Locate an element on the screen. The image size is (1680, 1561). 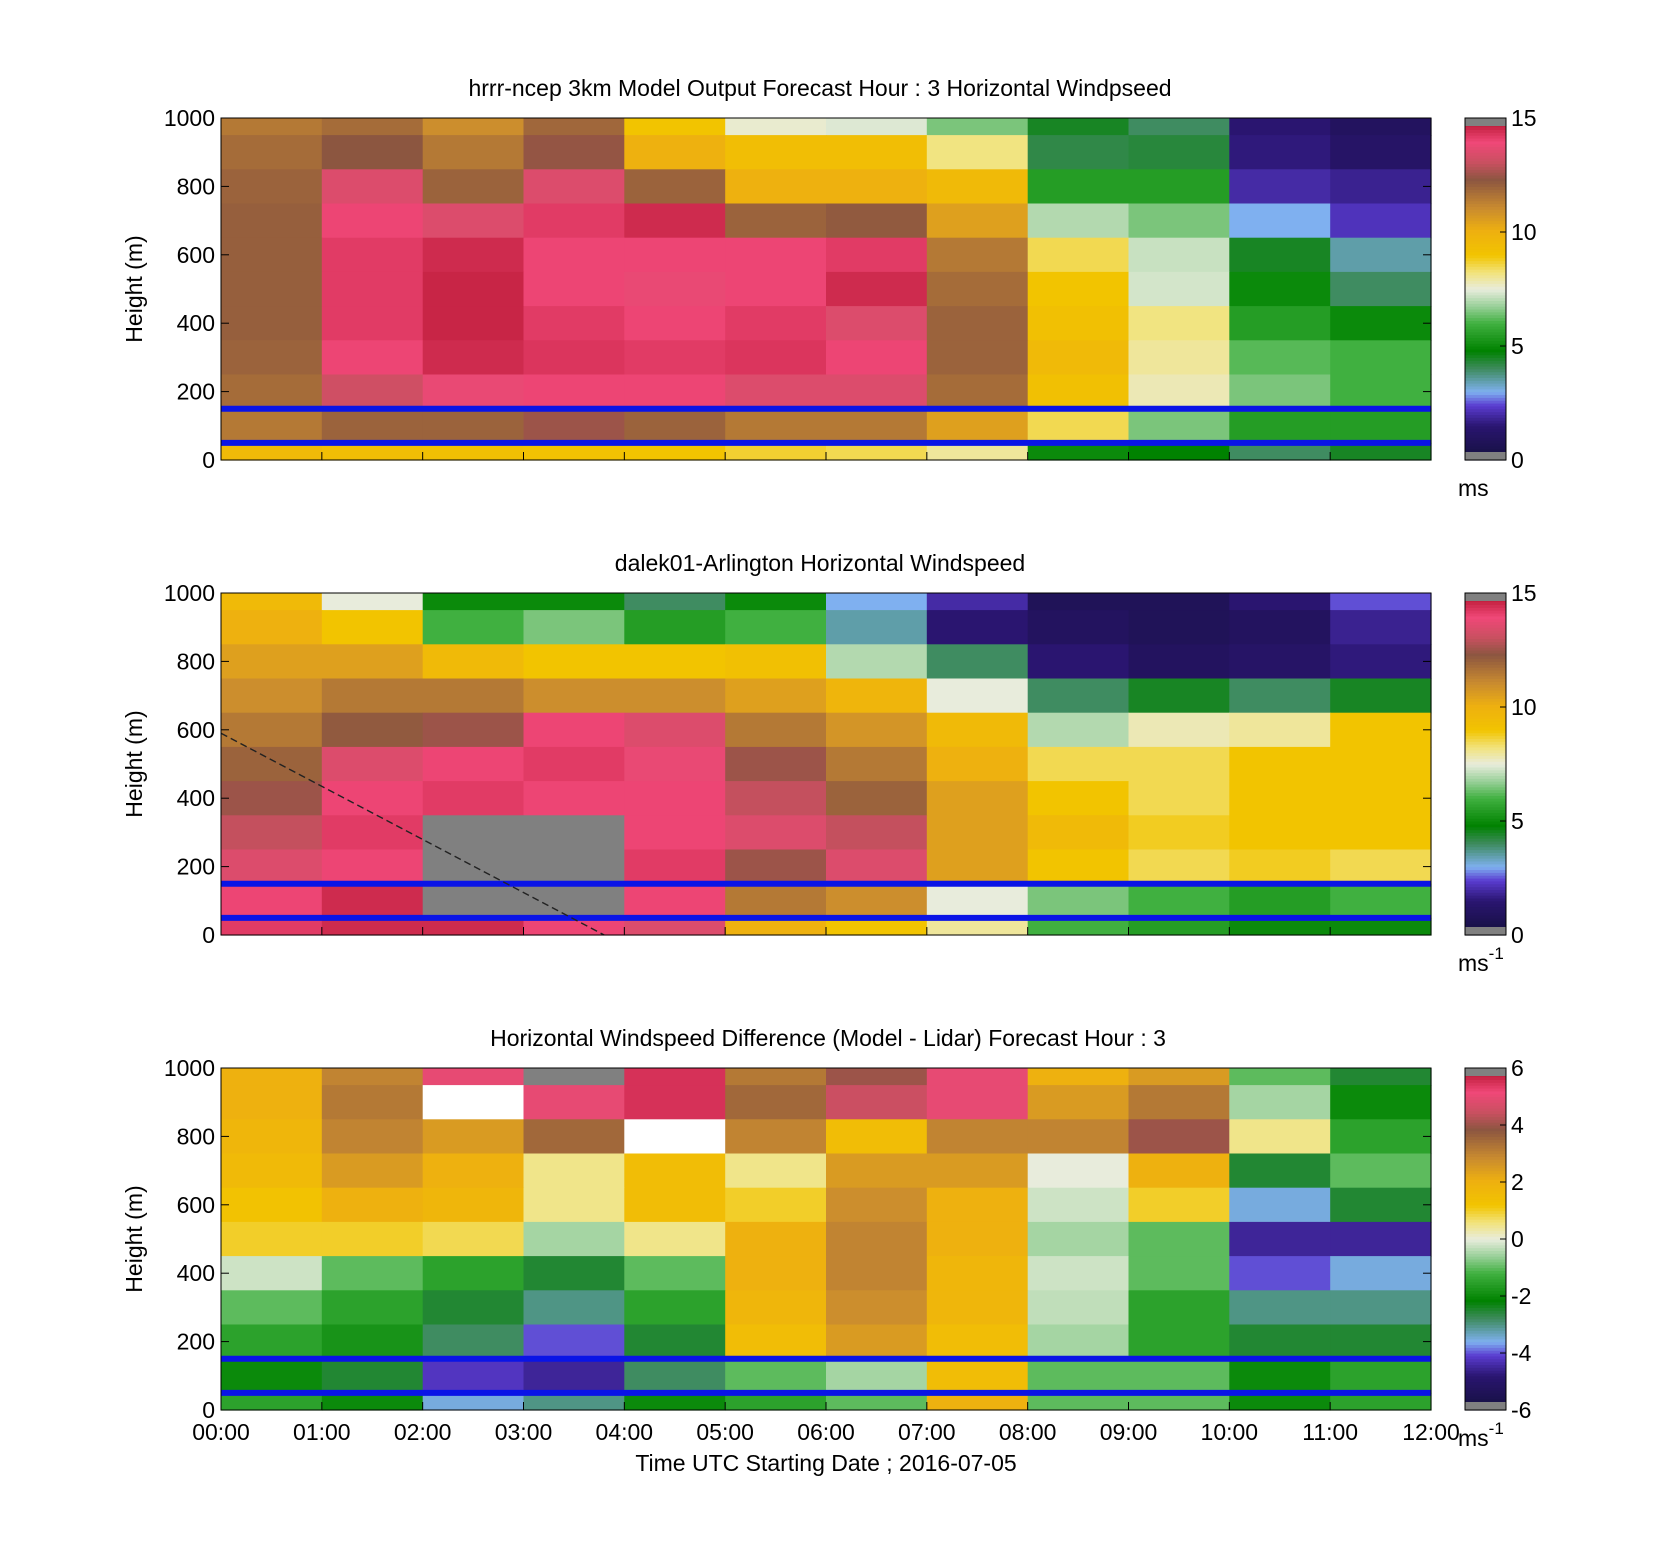
colorbar-tick-label: 10 is located at coordinates (1524, 707).